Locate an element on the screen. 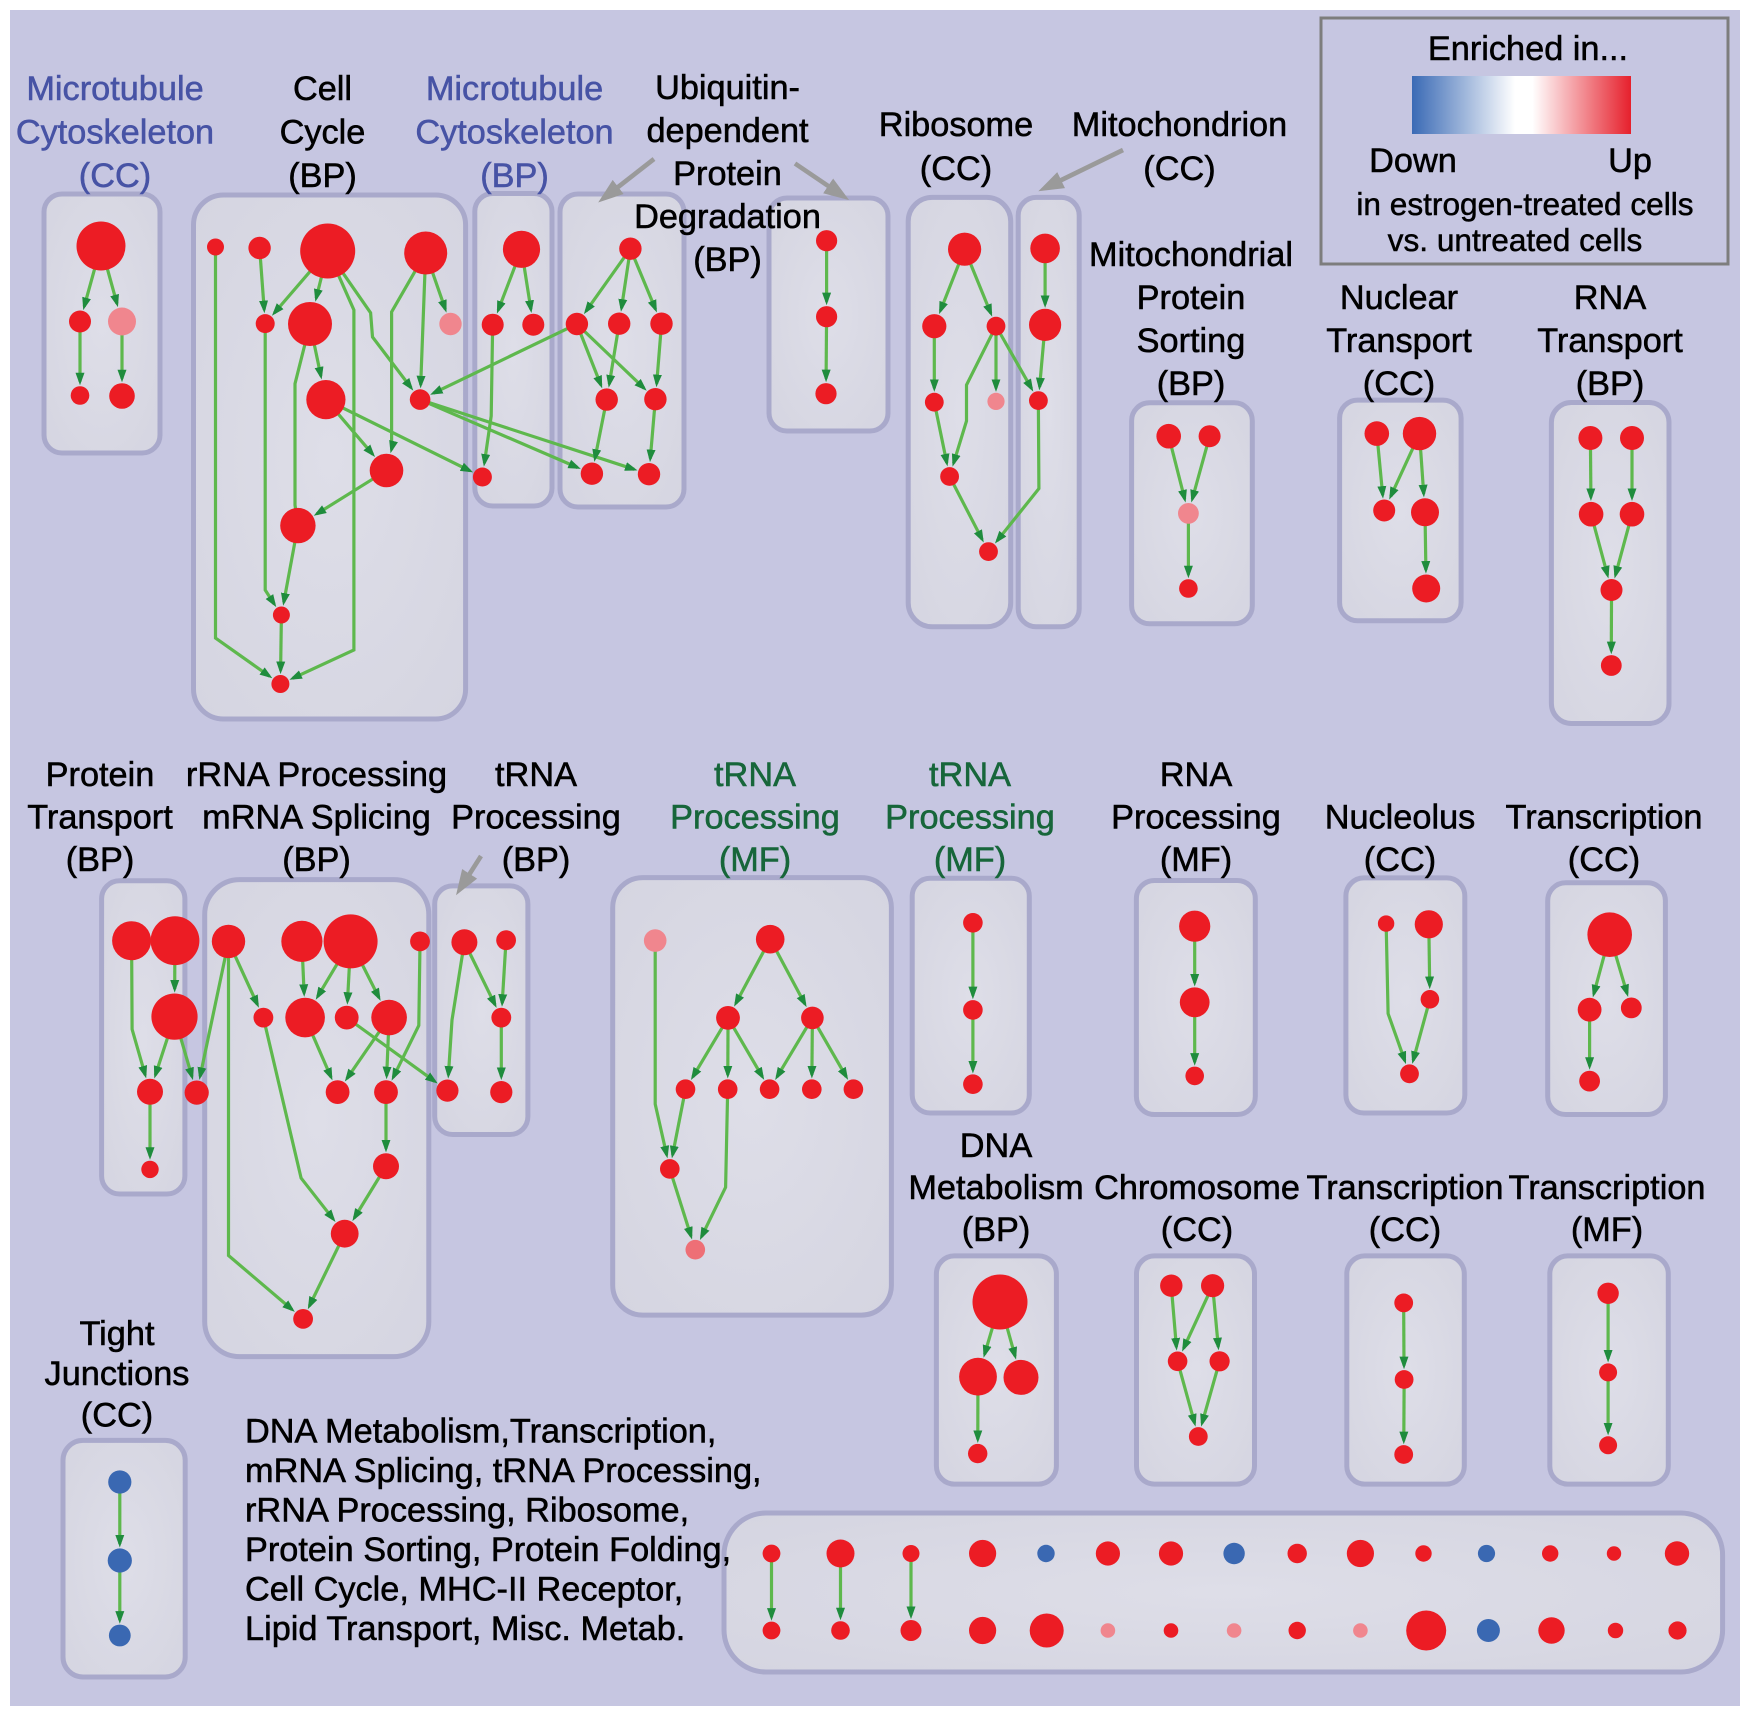 This screenshot has width=1750, height=1715. svg-text: Down is located at coordinates (1413, 161).